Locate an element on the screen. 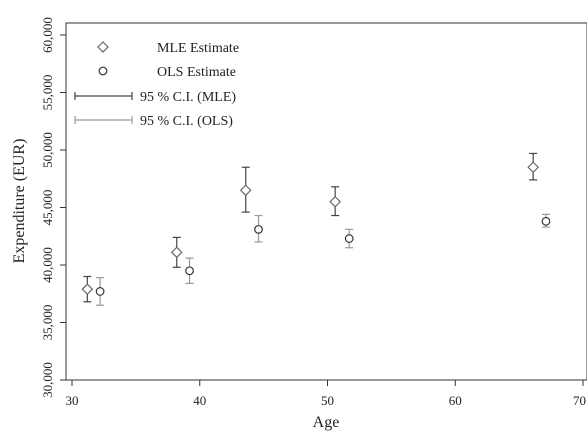 The height and width of the screenshot is (435, 587). x-tick-label: 30 is located at coordinates (72, 400).